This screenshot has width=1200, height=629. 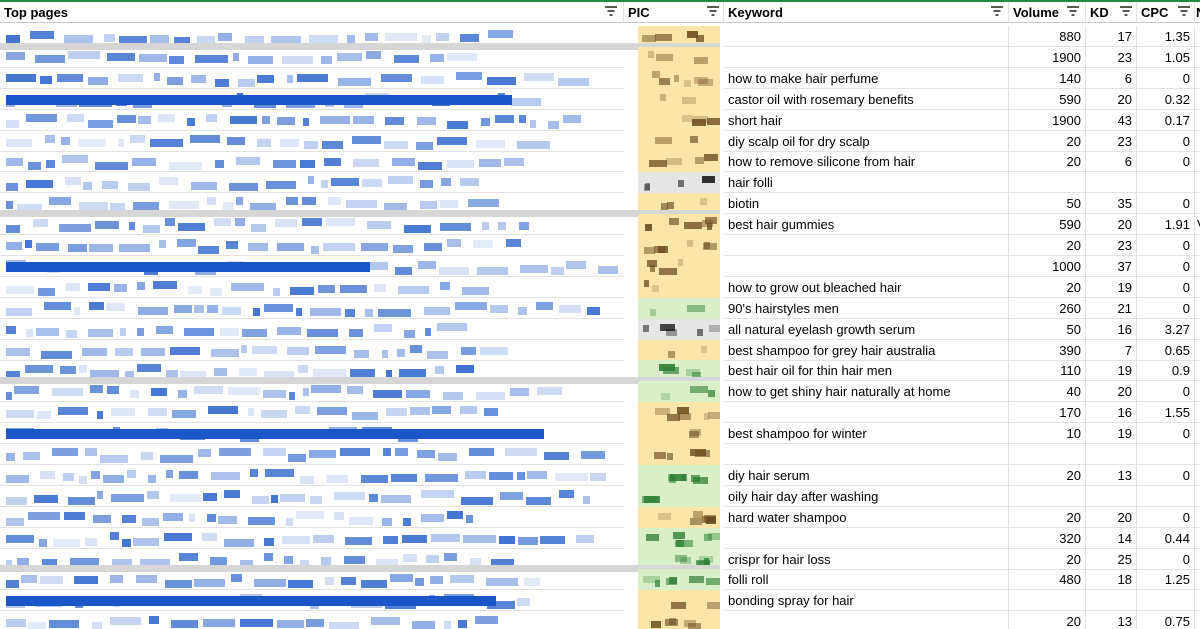 I want to click on cpc-cell: 0.65, so click(x=1166, y=350).